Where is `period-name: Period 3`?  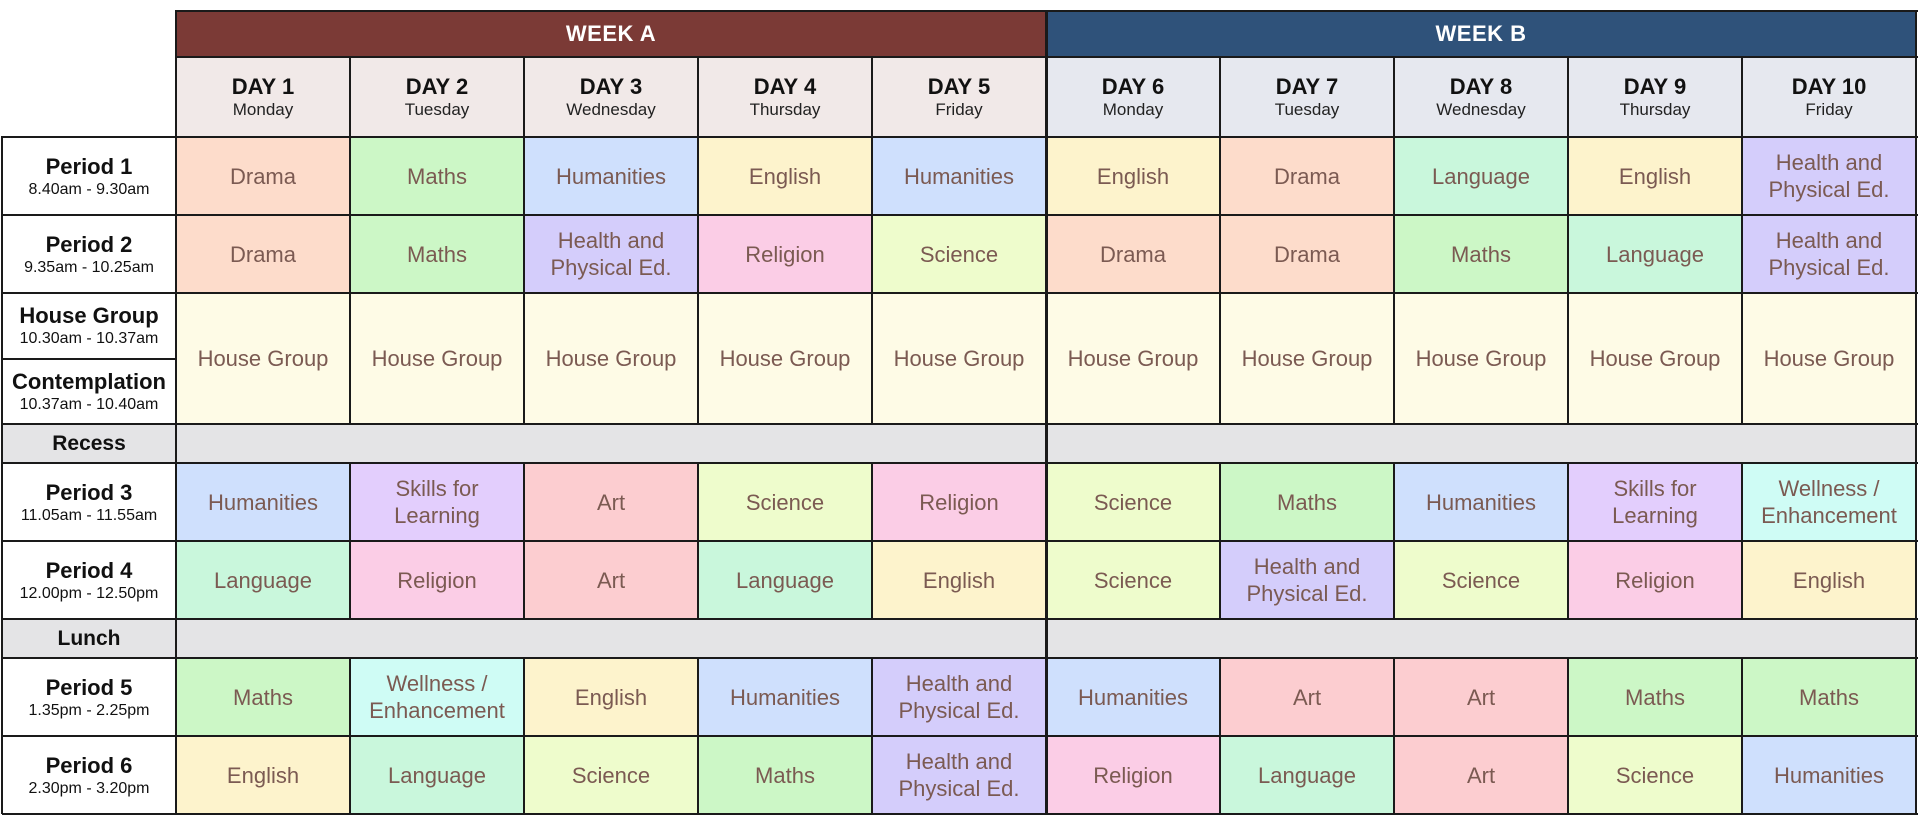
period-name: Period 3 is located at coordinates (89, 492).